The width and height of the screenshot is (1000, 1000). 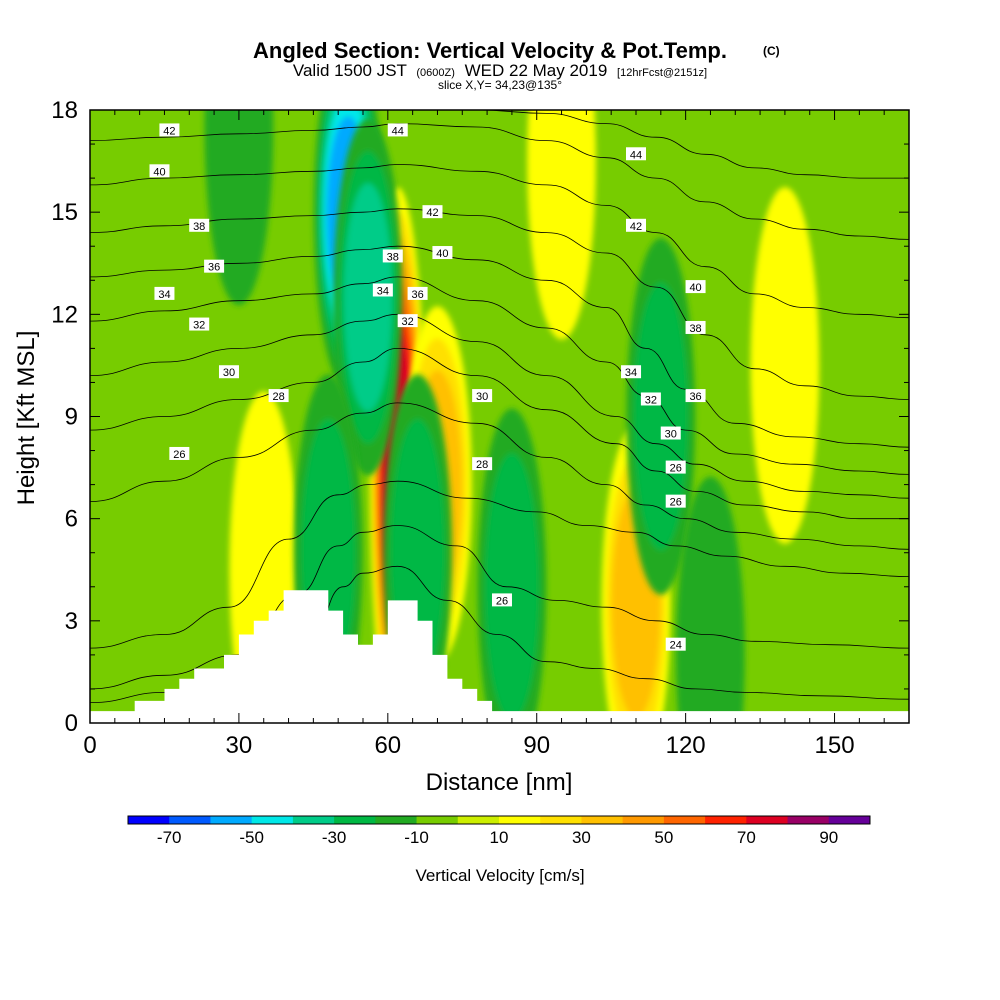 I want to click on x-tick-label: 30, so click(x=239, y=745).